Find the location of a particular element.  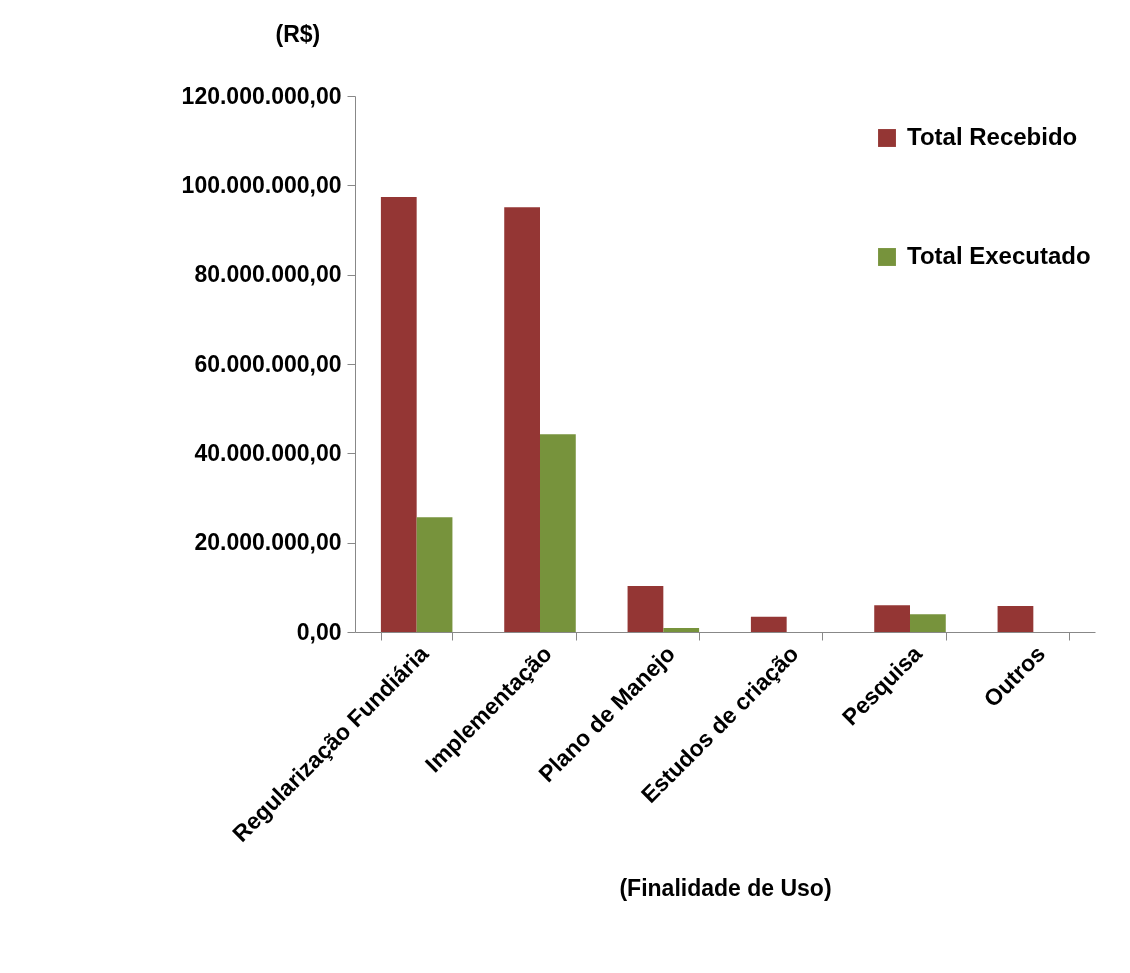

y-tick-label: 20.000.000,00 is located at coordinates (268, 542).